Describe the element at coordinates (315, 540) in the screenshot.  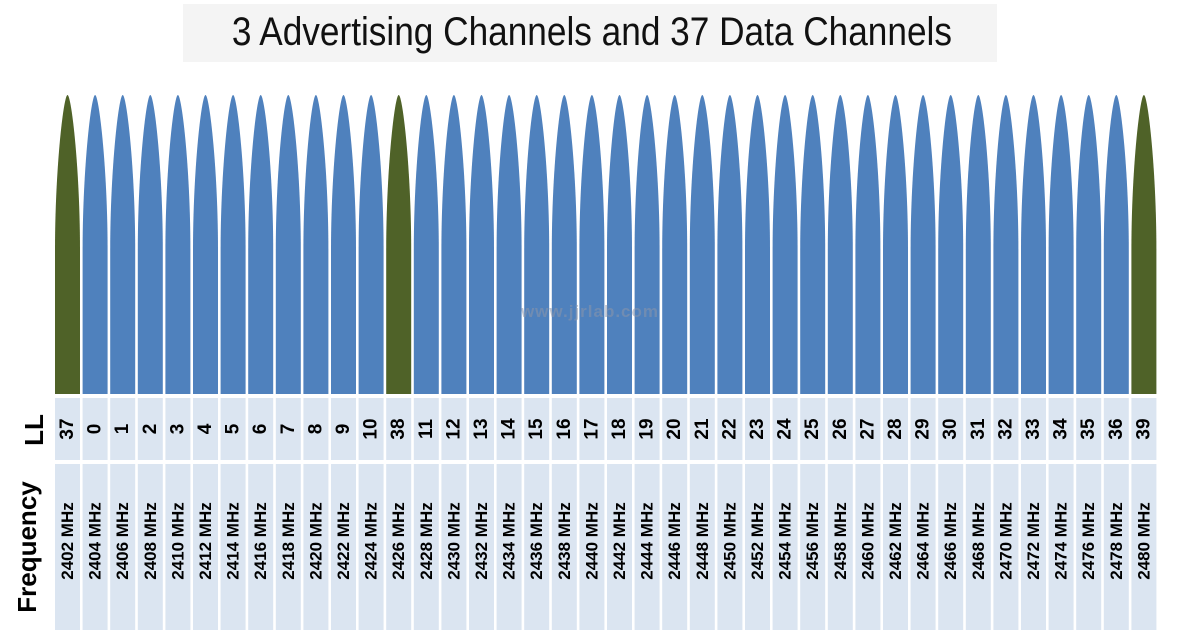
I see `frequency-value: 2420 MHz` at that location.